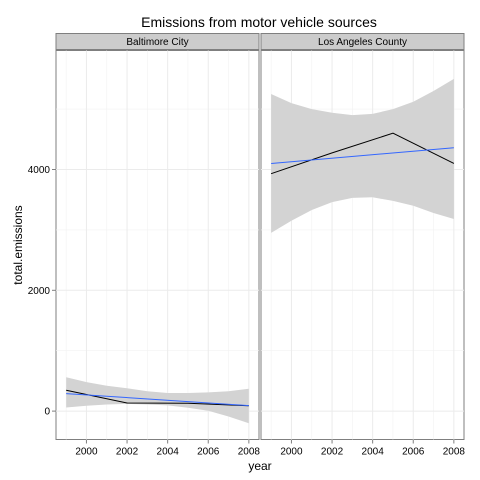 Image resolution: width=480 pixels, height=480 pixels. Describe the element at coordinates (18, 244) in the screenshot. I see `y-axis-label: total.emissions` at that location.